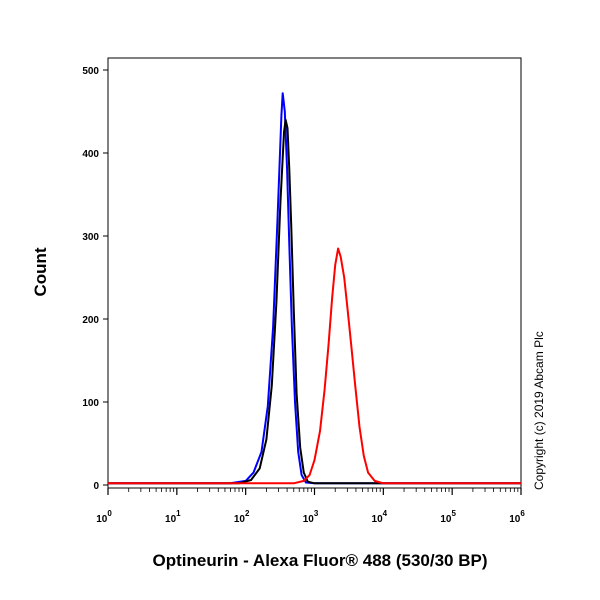  What do you see at coordinates (311, 517) in the screenshot?
I see `x-tick-label: 10³` at bounding box center [311, 517].